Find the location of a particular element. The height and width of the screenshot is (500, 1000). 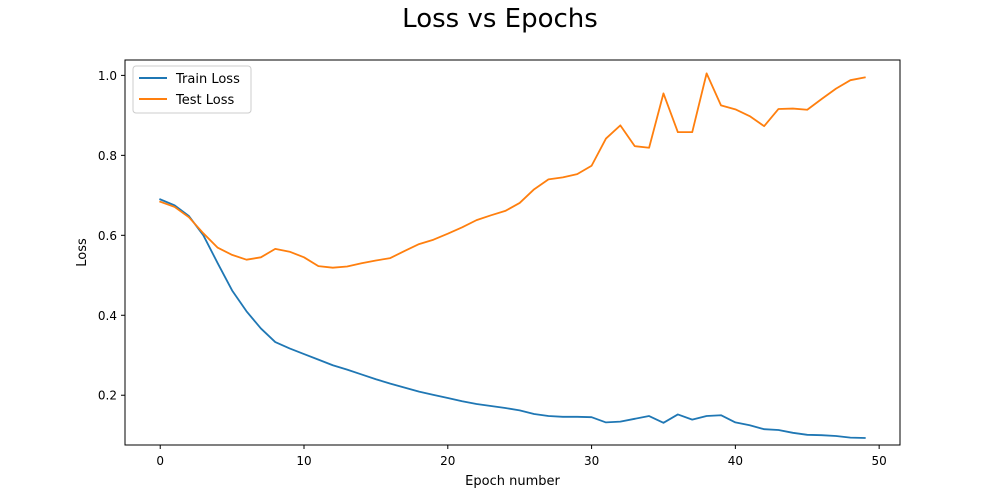

y-tick-label: 1.0 is located at coordinates (107, 76).